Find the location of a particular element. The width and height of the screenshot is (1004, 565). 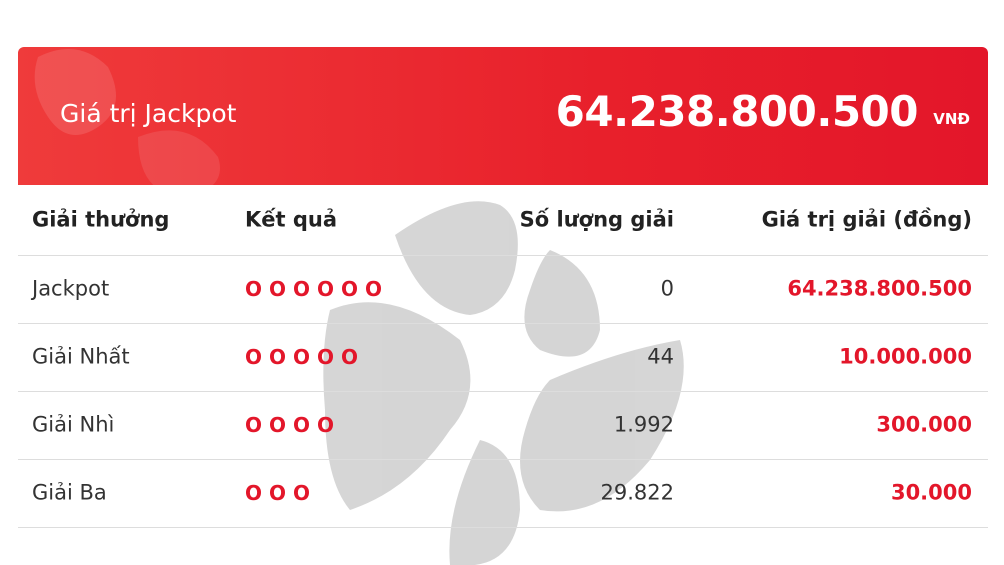

column-header: Giá trị giải (đồng) is located at coordinates (866, 219).